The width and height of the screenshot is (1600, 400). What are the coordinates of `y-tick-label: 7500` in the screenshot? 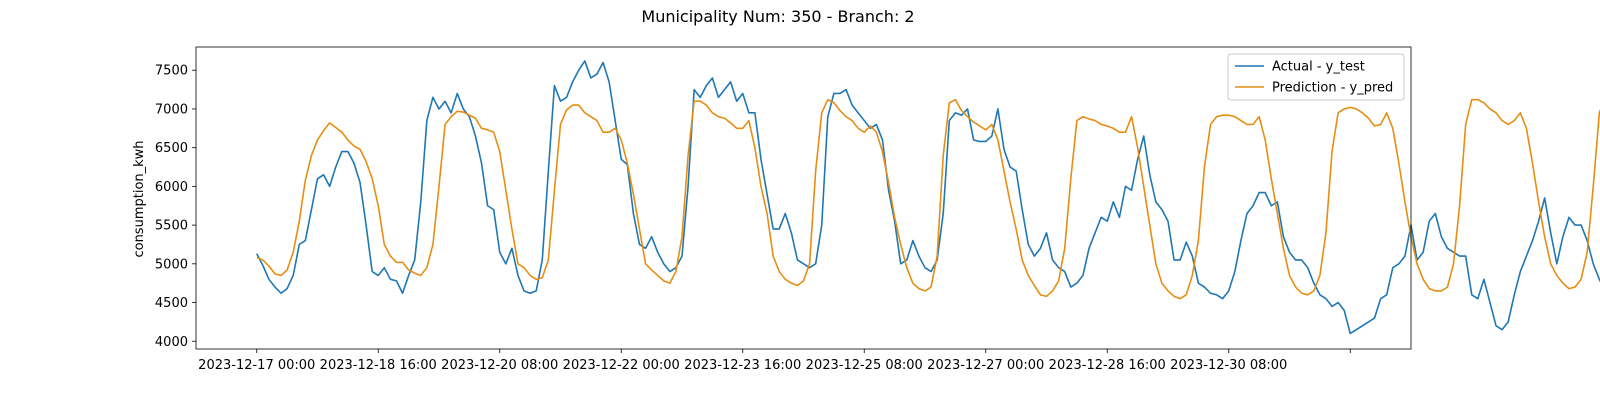 It's located at (171, 71).